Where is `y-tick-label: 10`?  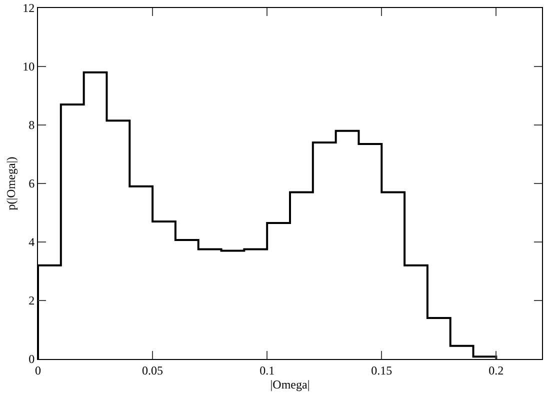 y-tick-label: 10 is located at coordinates (28, 67).